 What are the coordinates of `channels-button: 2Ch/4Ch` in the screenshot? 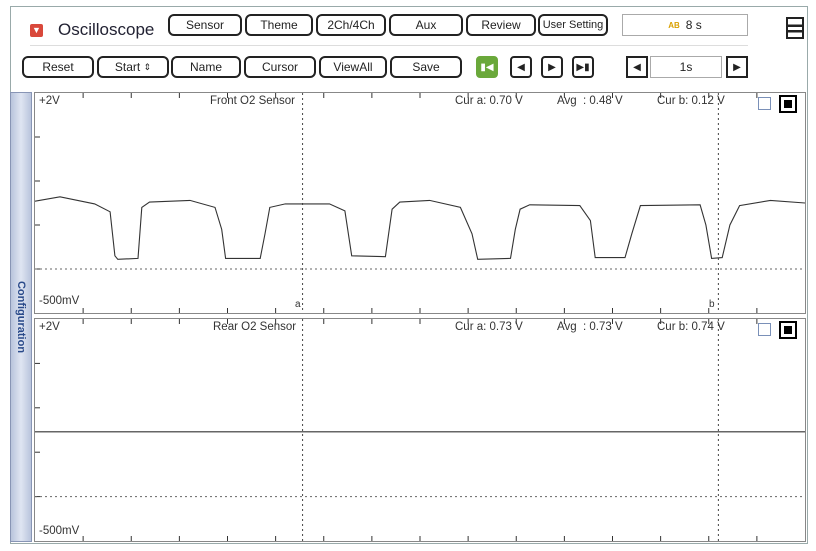 It's located at (351, 25).